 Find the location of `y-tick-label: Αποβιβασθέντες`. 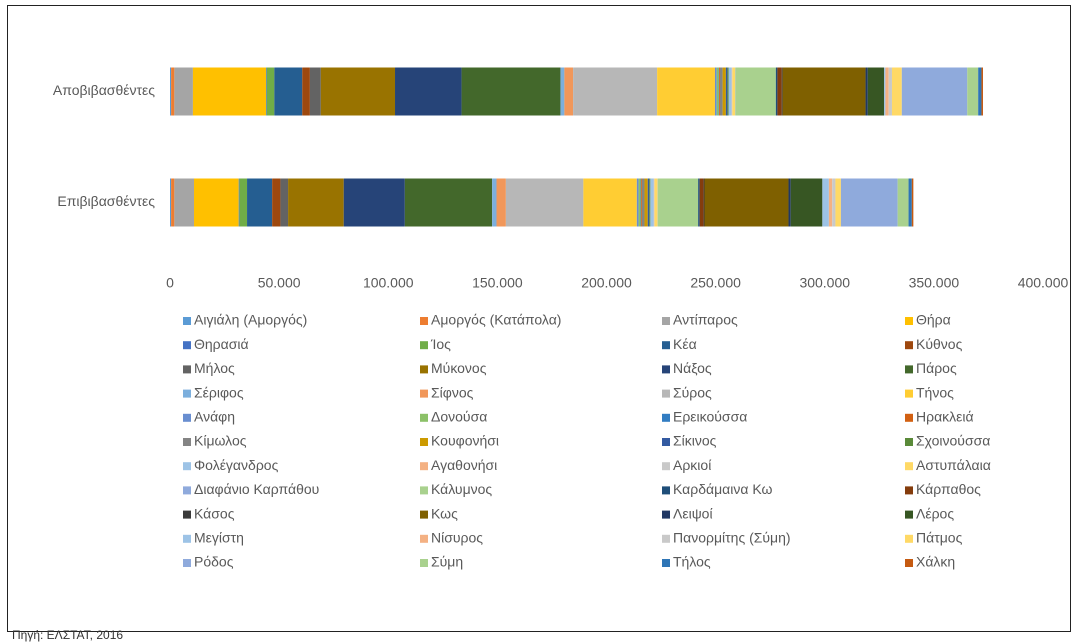

y-tick-label: Αποβιβασθέντες is located at coordinates (104, 90).